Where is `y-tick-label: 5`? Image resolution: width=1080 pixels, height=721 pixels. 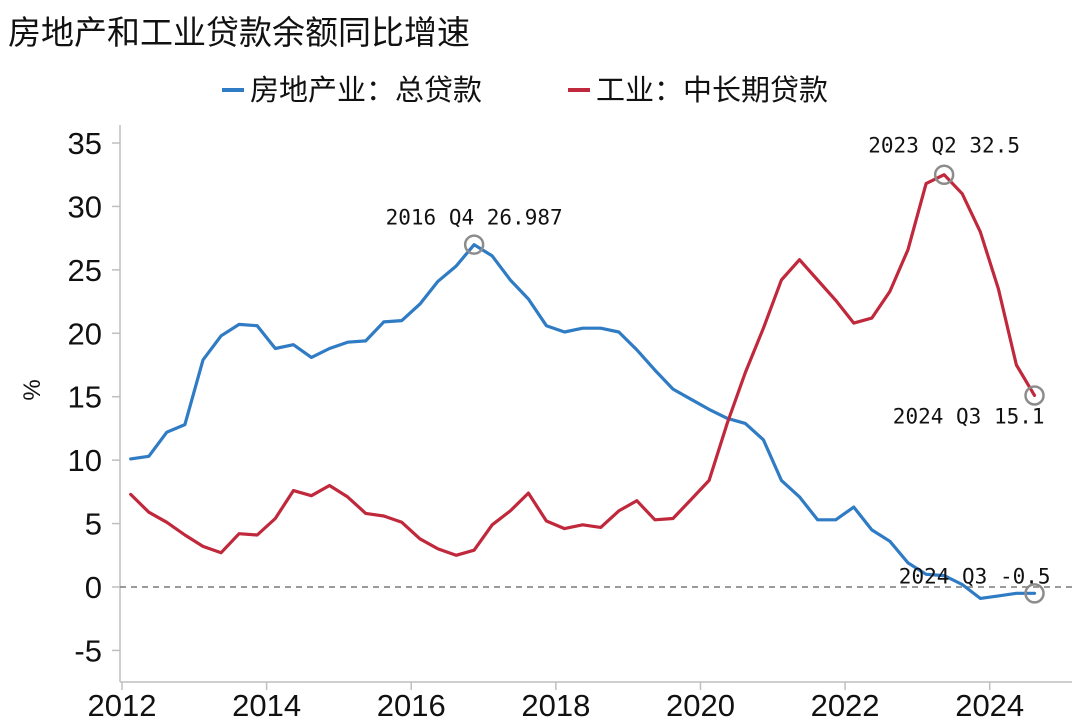 y-tick-label: 5 is located at coordinates (93, 524).